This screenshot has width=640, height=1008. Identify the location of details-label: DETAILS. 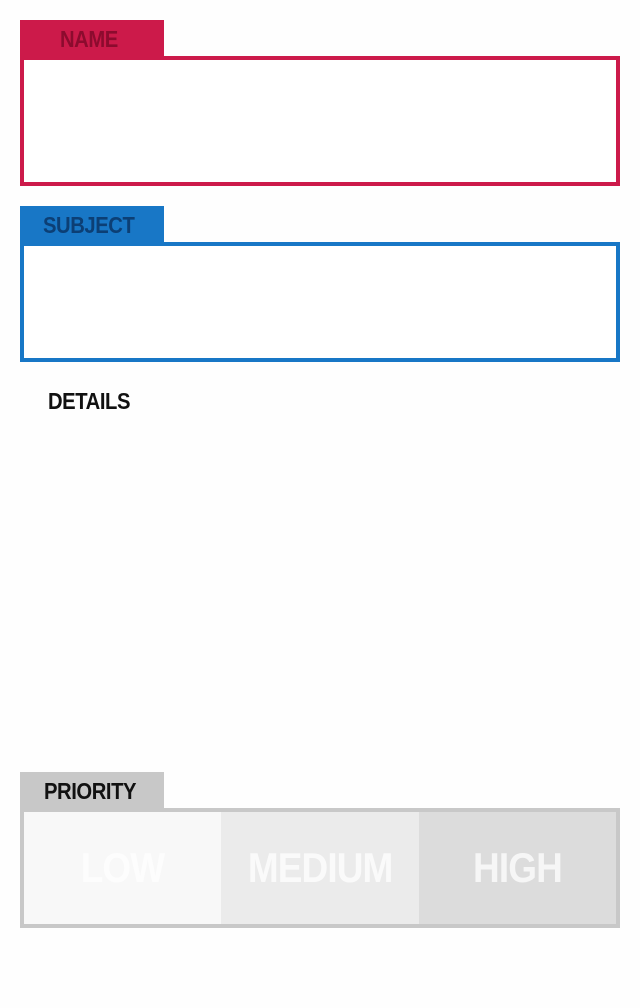
(89, 401).